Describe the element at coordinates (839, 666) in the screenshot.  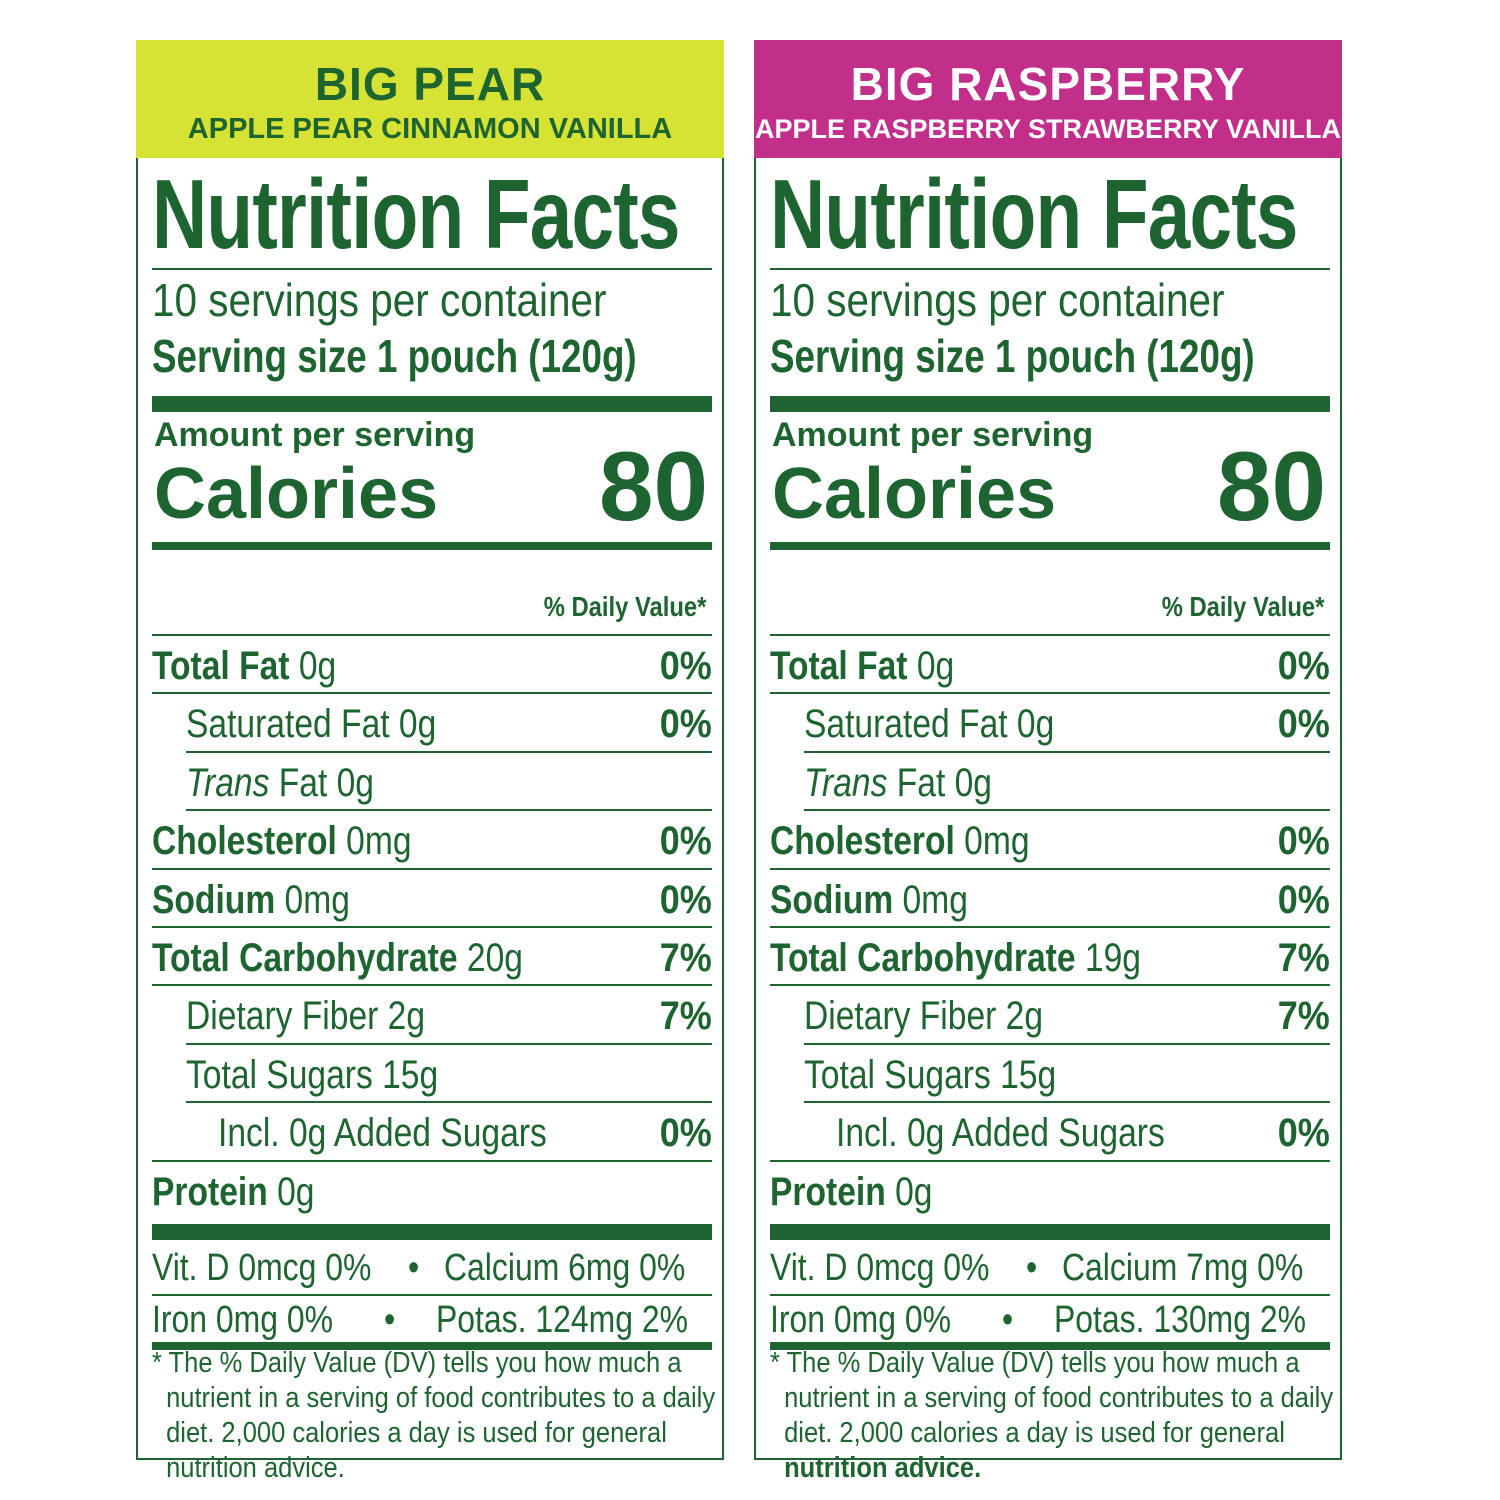
I see `nutrient-label: Total Fat` at that location.